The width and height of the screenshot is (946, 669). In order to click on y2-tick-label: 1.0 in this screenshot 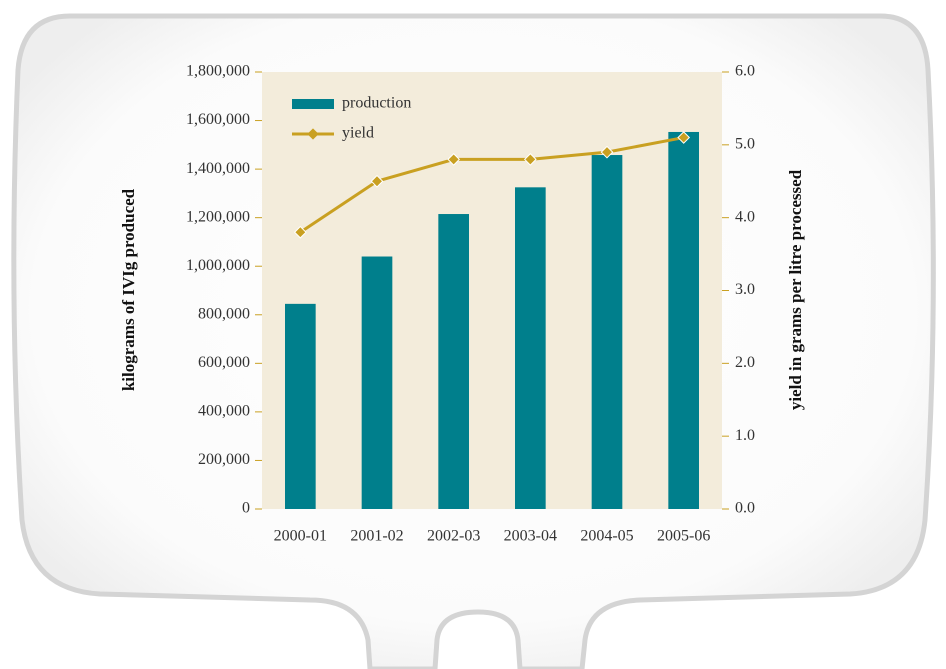, I will do `click(745, 435)`.